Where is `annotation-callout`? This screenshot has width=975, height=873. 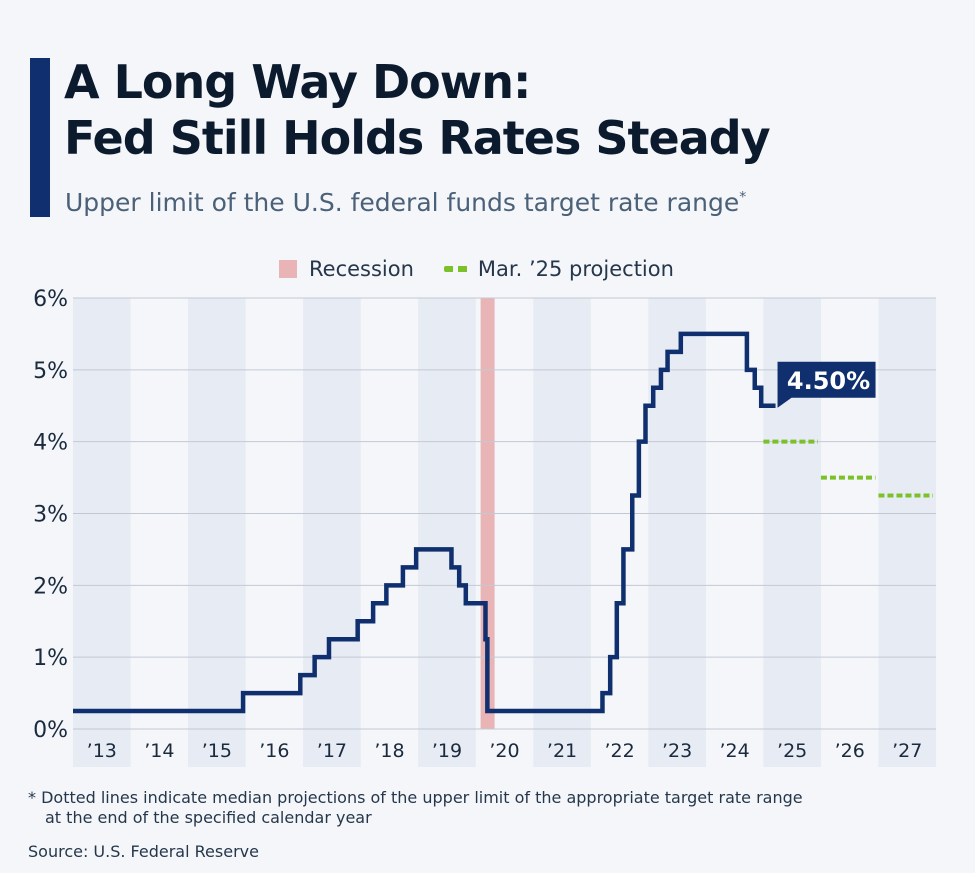
annotation-callout is located at coordinates (826, 384).